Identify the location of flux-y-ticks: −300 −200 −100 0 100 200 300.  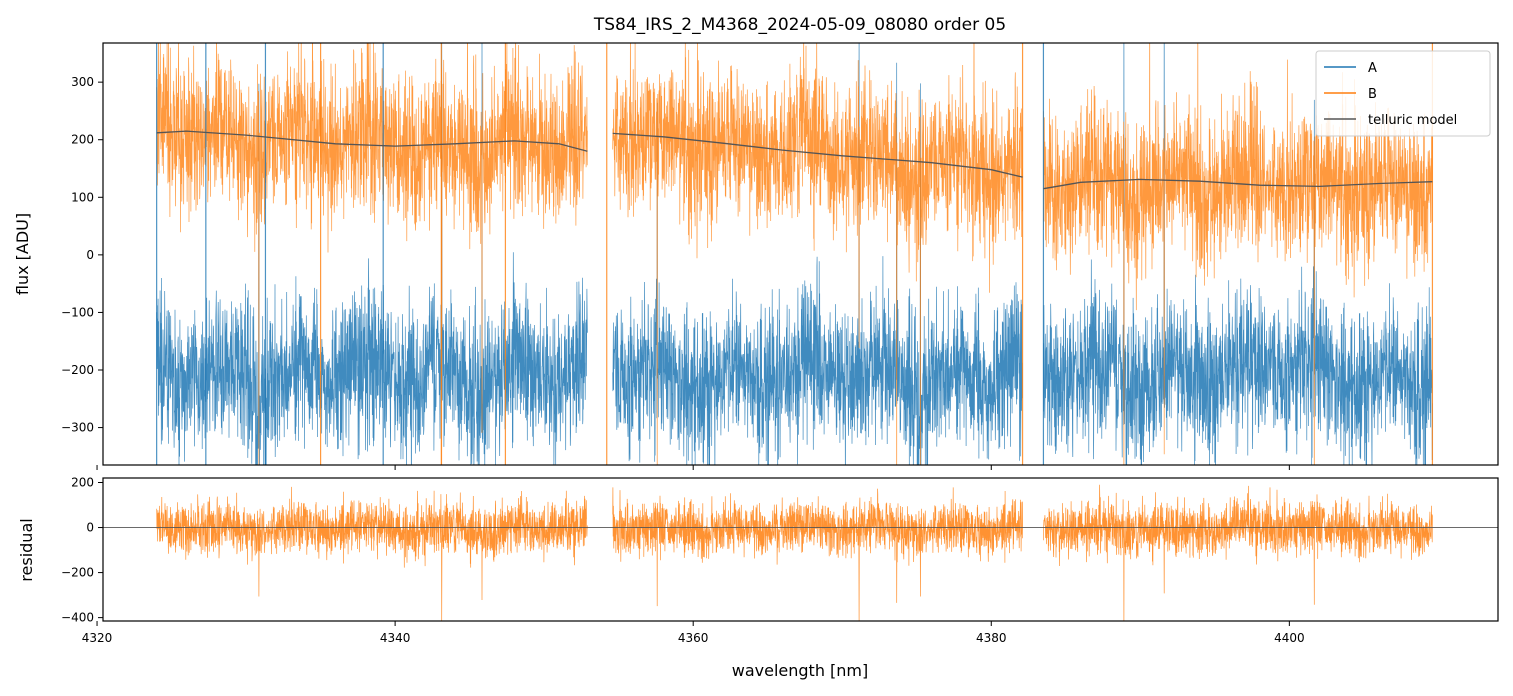
(82, 255).